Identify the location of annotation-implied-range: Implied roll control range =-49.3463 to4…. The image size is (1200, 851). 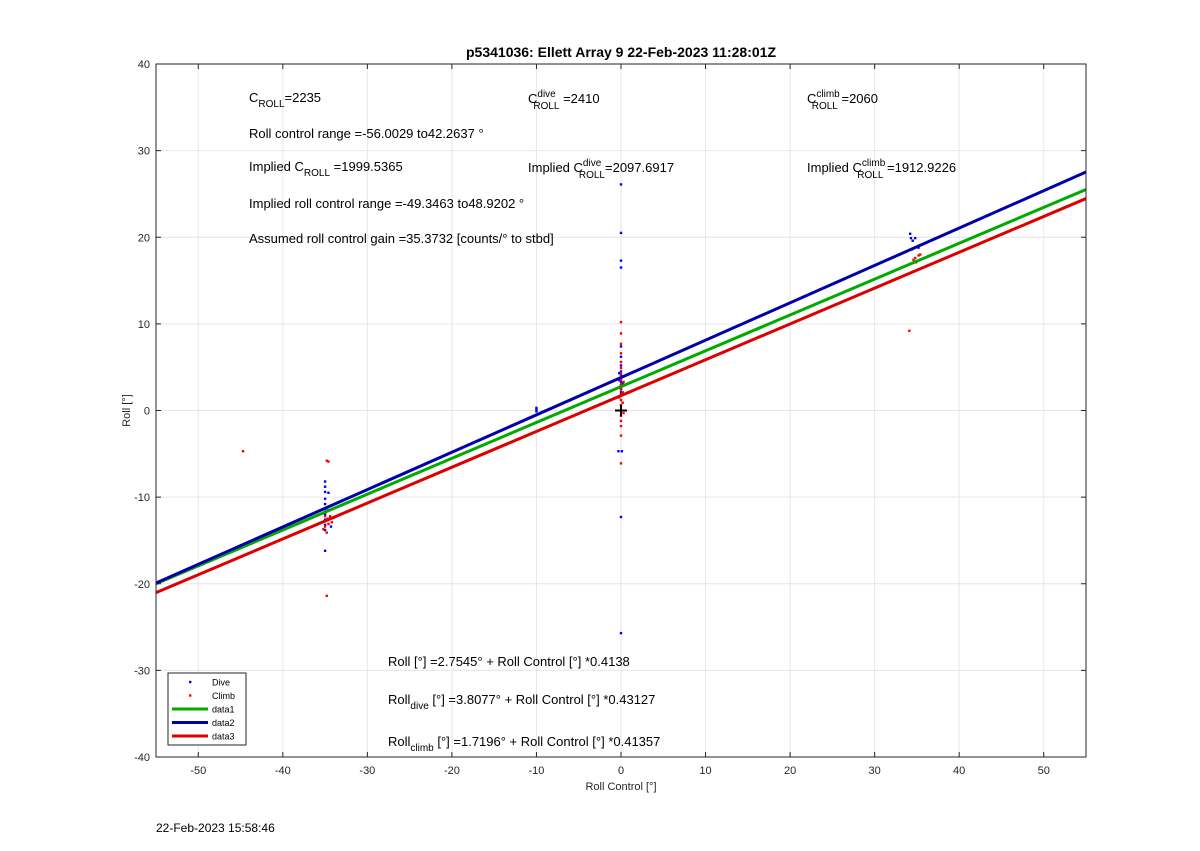
(386, 203).